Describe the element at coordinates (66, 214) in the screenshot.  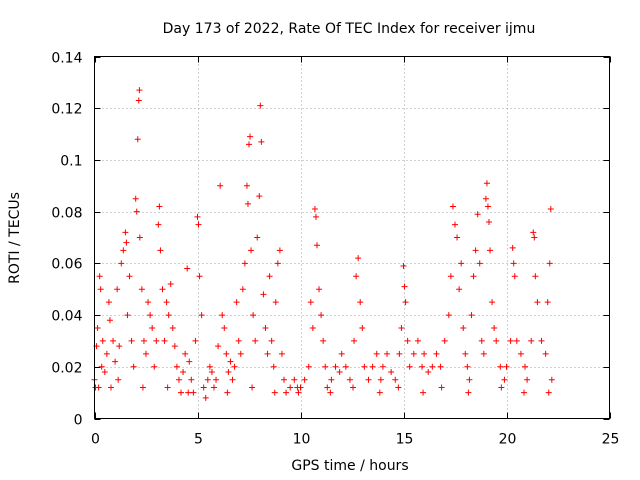
I see `y-tick-label: 0.08` at that location.